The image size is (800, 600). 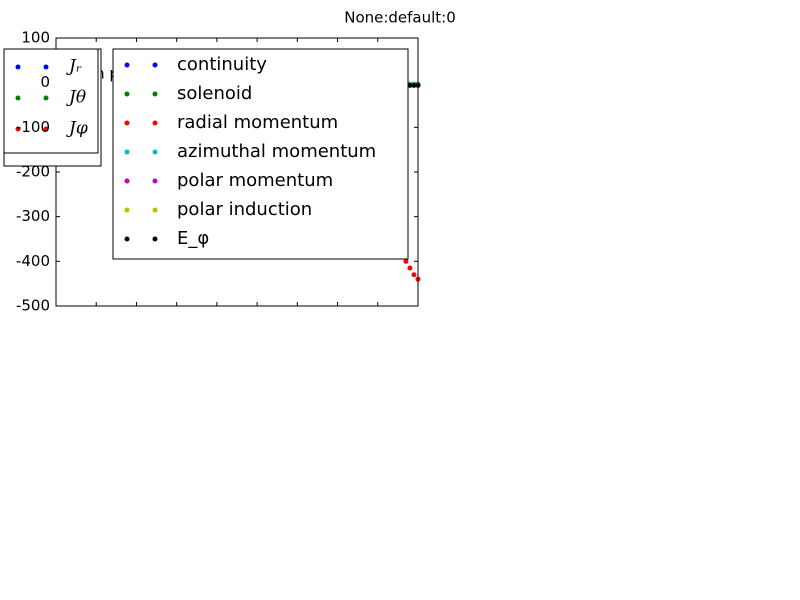 I want to click on legend-label: polar momentum, so click(x=255, y=180).